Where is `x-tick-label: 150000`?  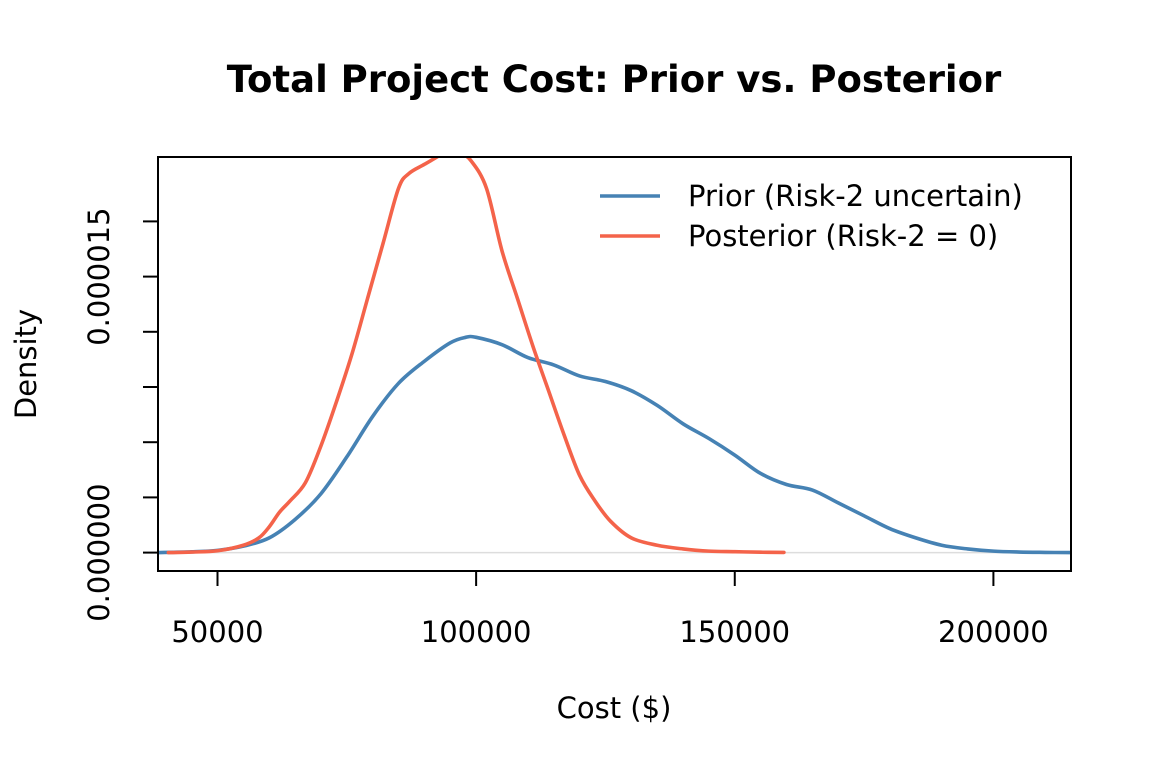 x-tick-label: 150000 is located at coordinates (734, 632).